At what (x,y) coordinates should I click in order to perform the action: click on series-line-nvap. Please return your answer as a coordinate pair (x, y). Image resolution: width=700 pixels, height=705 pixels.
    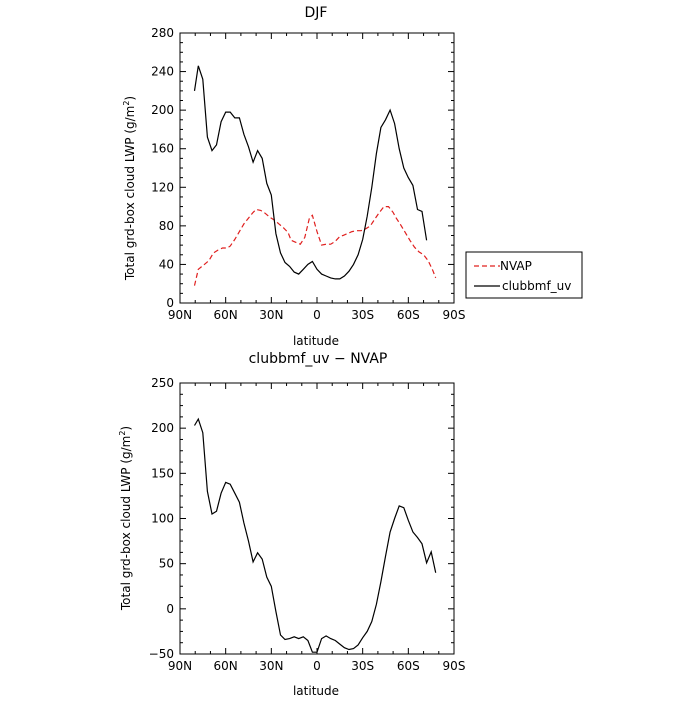
    Looking at the image, I should click on (315, 246).